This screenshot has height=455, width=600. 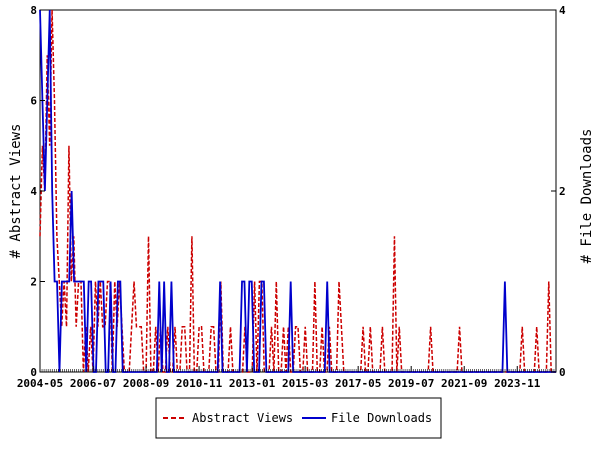 I want to click on left-axis-ticks: 0 2 4 6 8, so click(x=37, y=191).